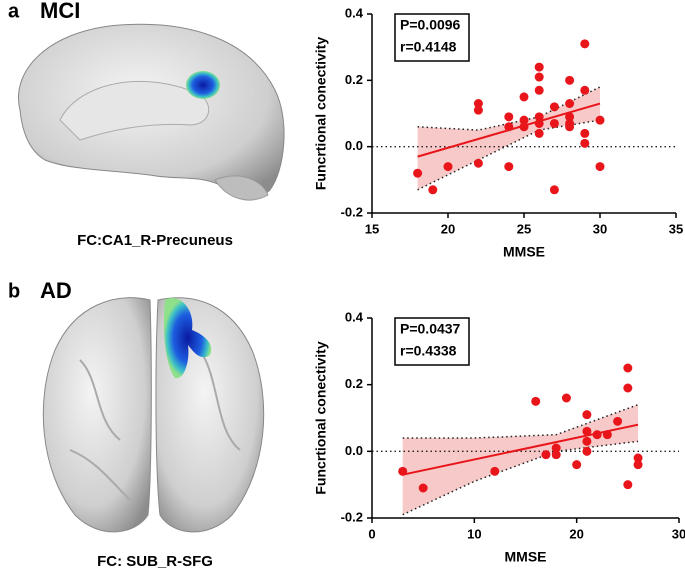 This screenshot has height=581, width=685. I want to click on stat-p: P=0.0437, so click(430, 329).